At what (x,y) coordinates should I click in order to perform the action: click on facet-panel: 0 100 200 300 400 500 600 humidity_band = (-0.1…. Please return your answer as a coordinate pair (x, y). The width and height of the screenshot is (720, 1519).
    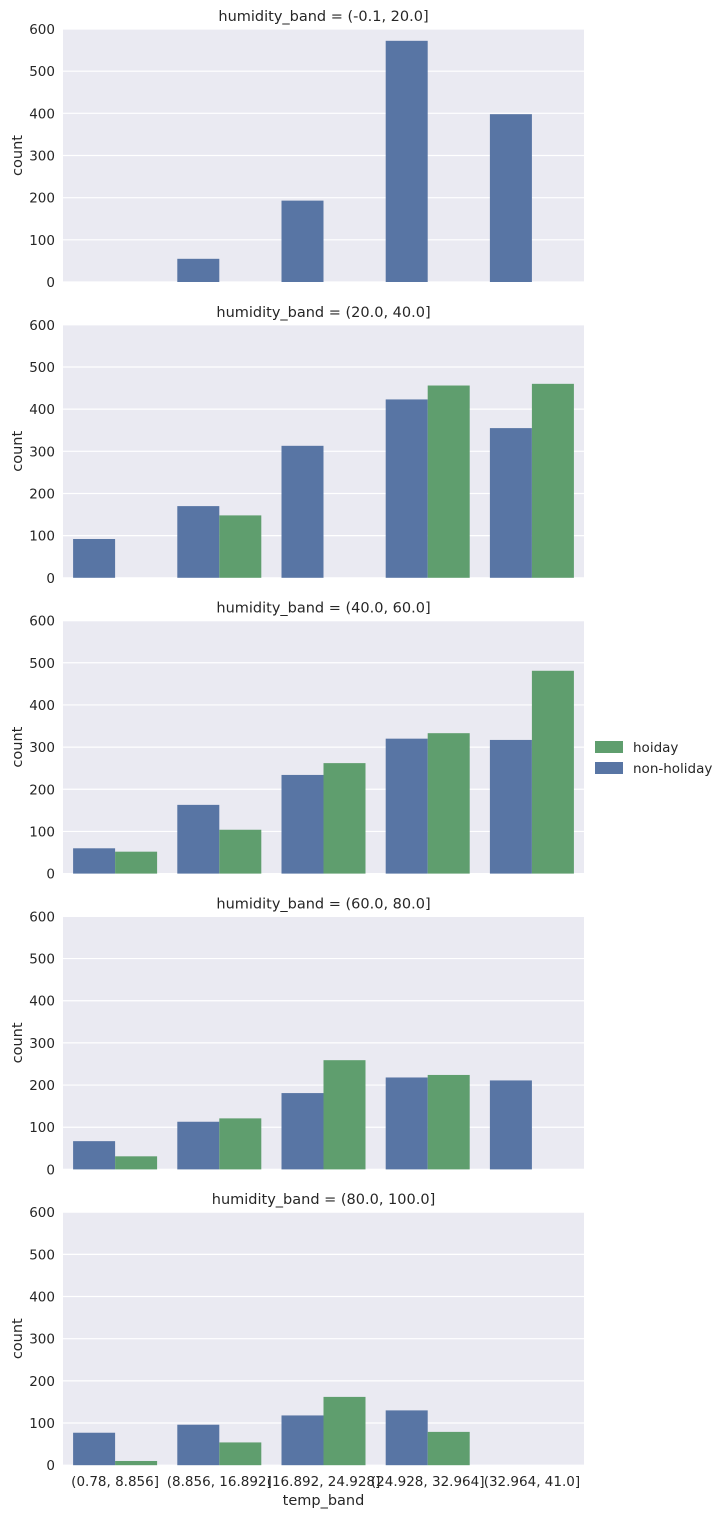
    Looking at the image, I should click on (297, 150).